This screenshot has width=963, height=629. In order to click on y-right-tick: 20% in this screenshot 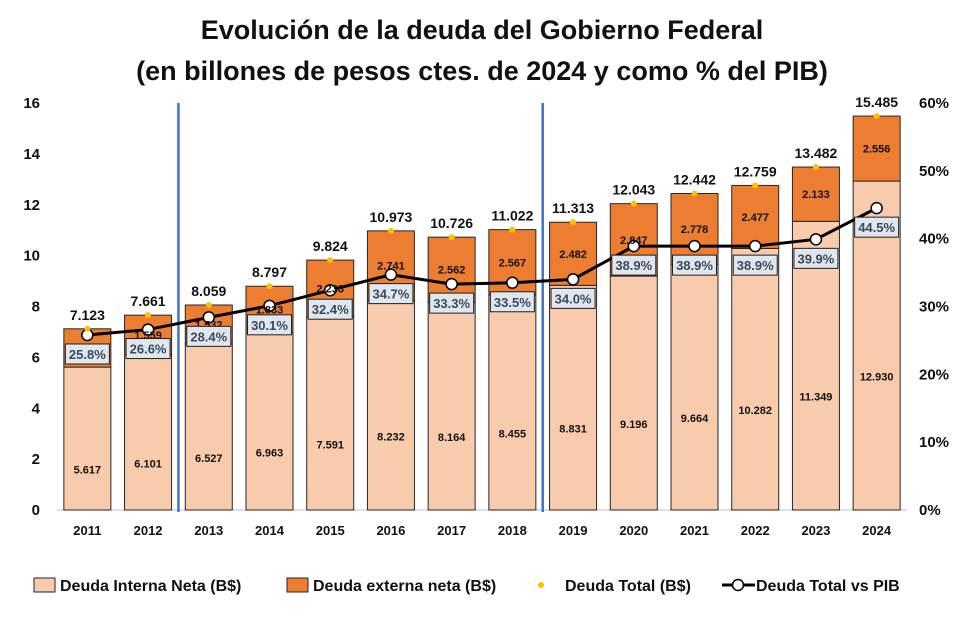, I will do `click(934, 374)`.